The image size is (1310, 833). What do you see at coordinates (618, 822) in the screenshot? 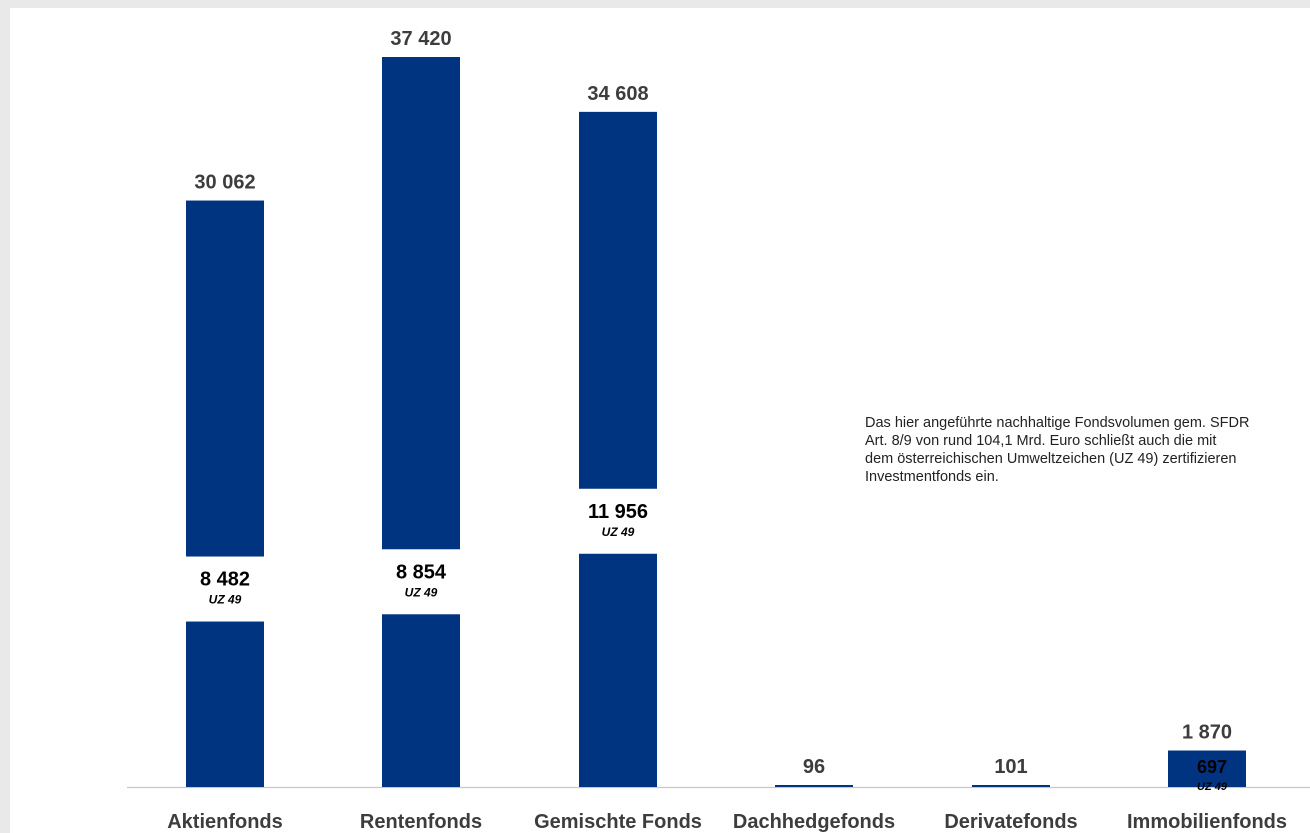
I see `x-tick-label: Gemischte Fonds` at bounding box center [618, 822].